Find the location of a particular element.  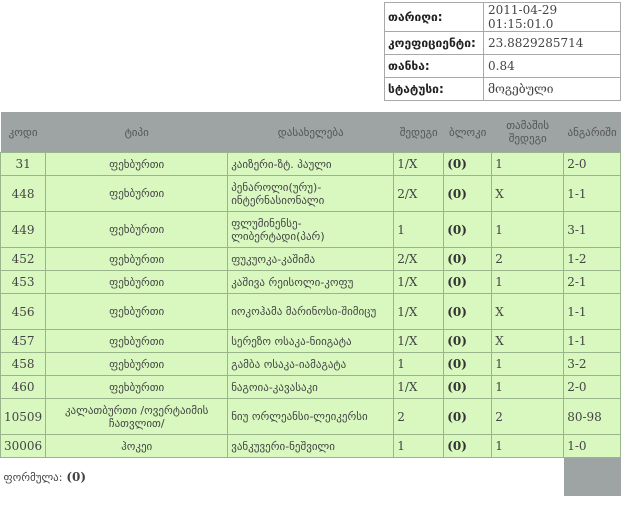

info-row: თანხა: 0.84 is located at coordinates (502, 66).